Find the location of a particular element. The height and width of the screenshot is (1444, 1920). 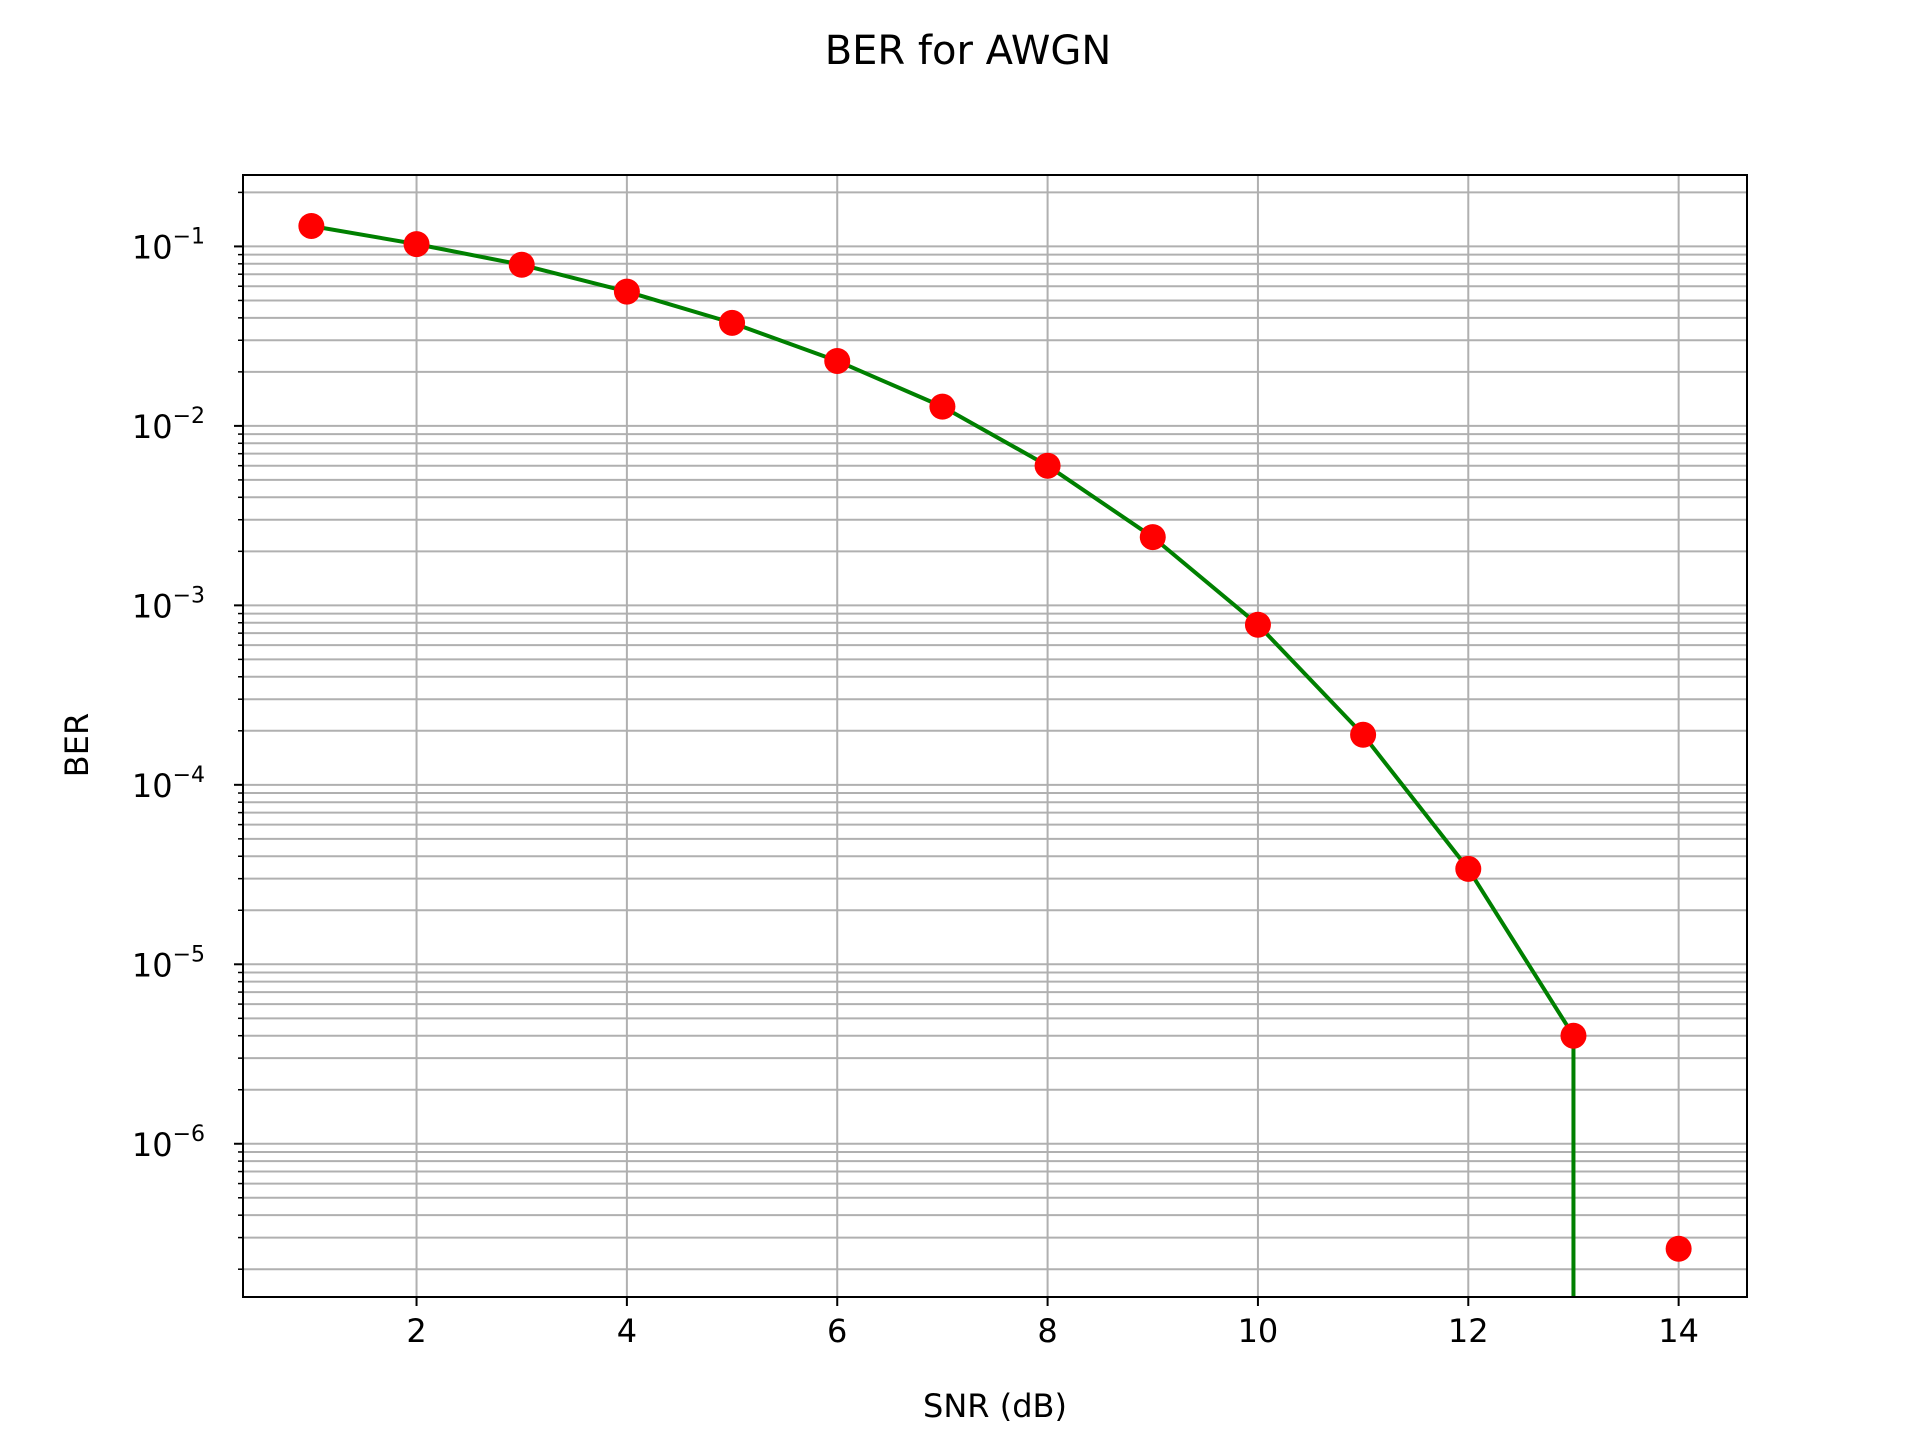

y-tick-label: 10⁻² is located at coordinates (168, 425).